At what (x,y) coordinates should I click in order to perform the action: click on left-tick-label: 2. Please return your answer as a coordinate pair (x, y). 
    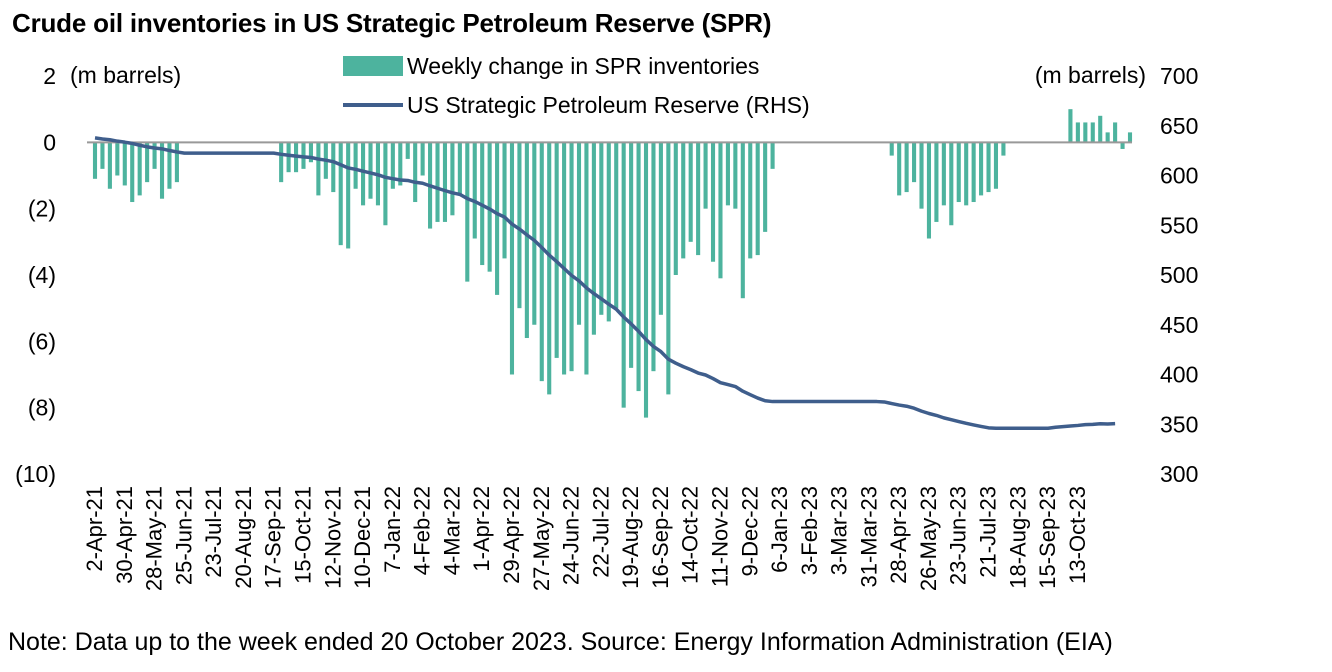
    Looking at the image, I should click on (49, 76).